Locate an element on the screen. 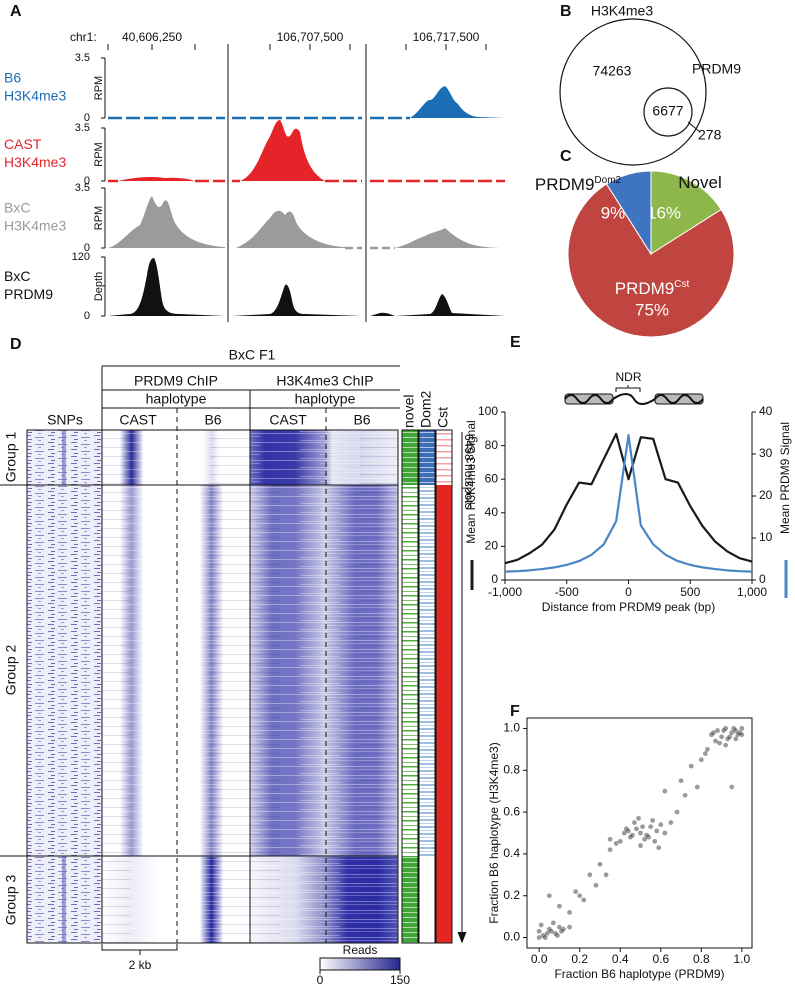 This screenshot has width=795, height=986. plot-frame is located at coordinates (639, 833).